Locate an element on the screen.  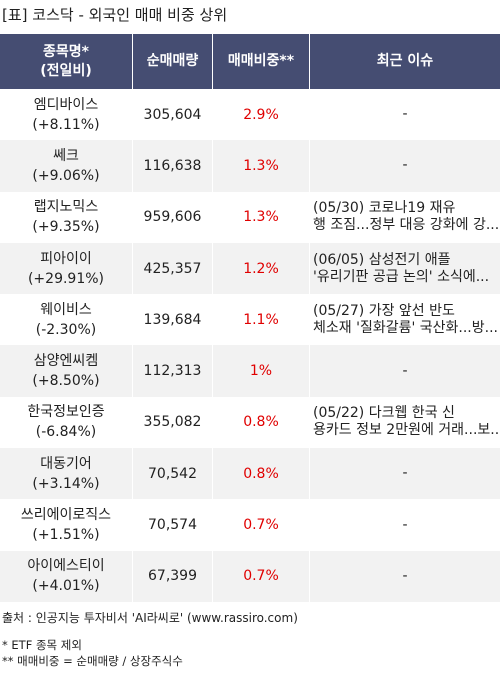
issue-line-1: (05/30) 코로나19 재유 is located at coordinates (384, 208).